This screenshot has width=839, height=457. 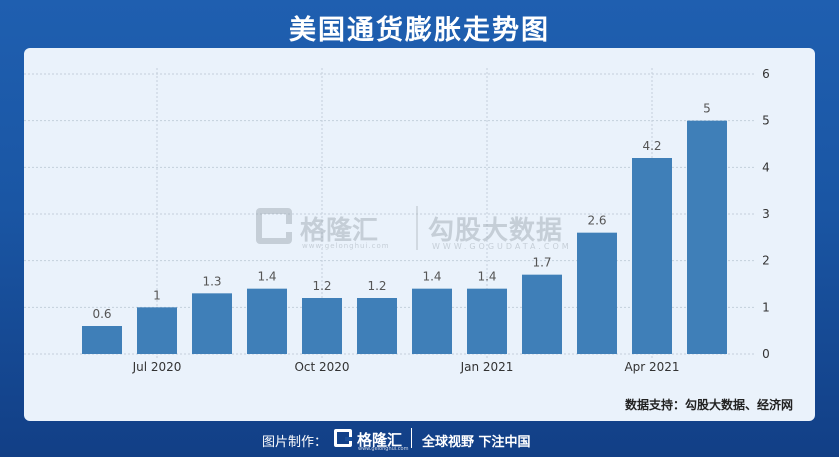 I want to click on y-tick-label: 4, so click(x=766, y=167).